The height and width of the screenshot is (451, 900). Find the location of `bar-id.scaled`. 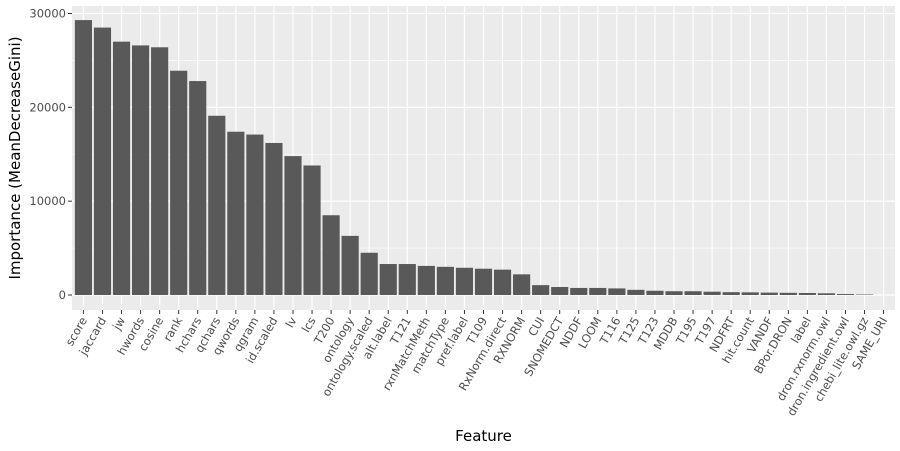

bar-id.scaled is located at coordinates (274, 218).